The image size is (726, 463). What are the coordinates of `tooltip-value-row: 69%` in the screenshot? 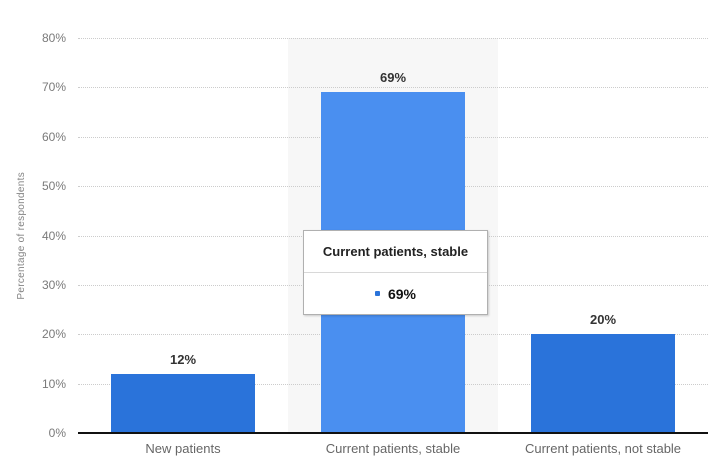 It's located at (395, 293).